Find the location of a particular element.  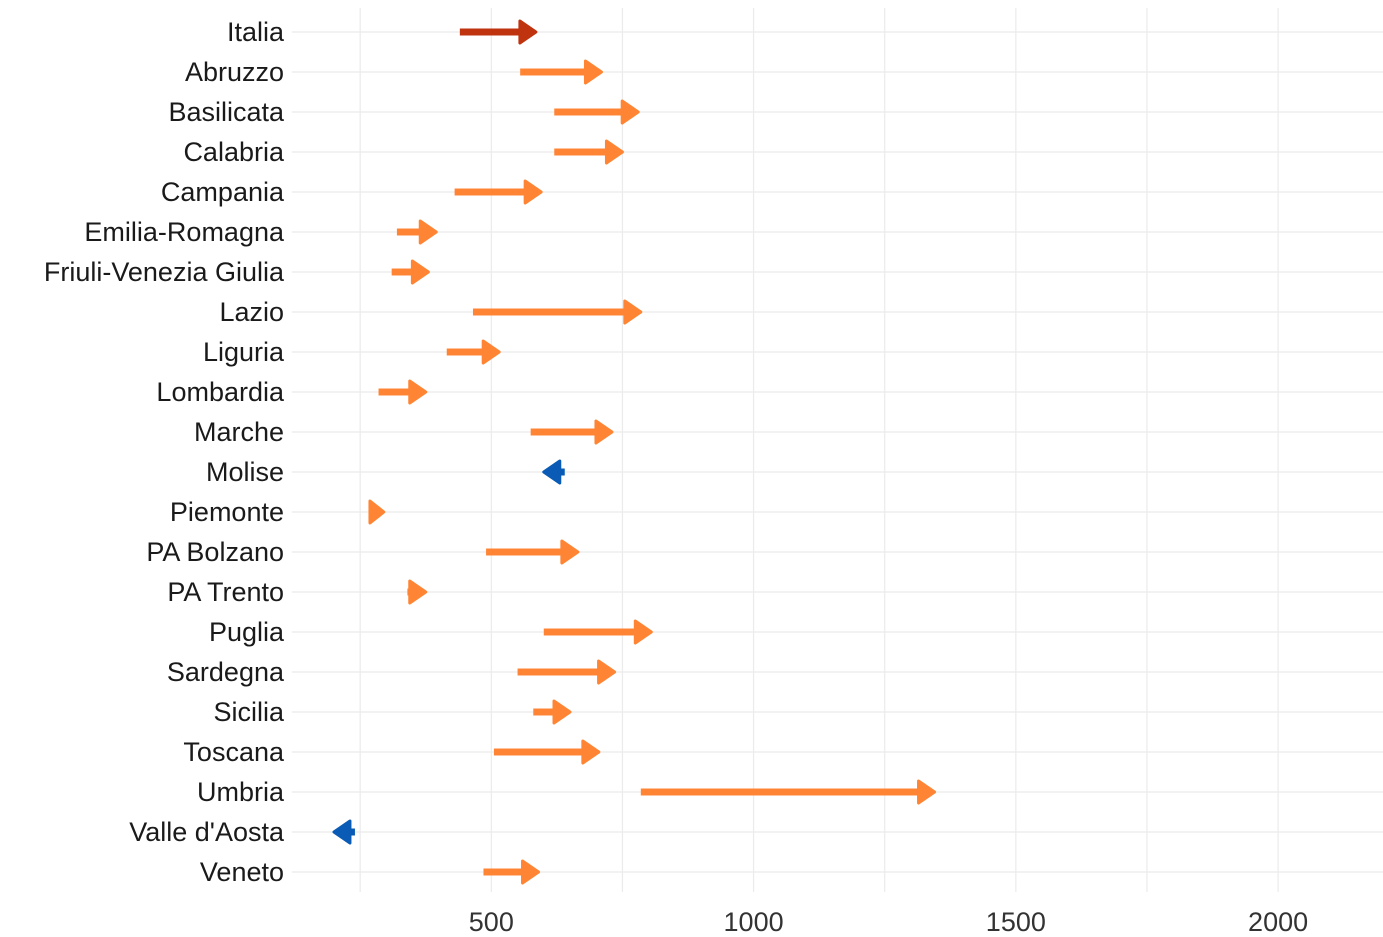

arrow-umbria is located at coordinates (788, 792).